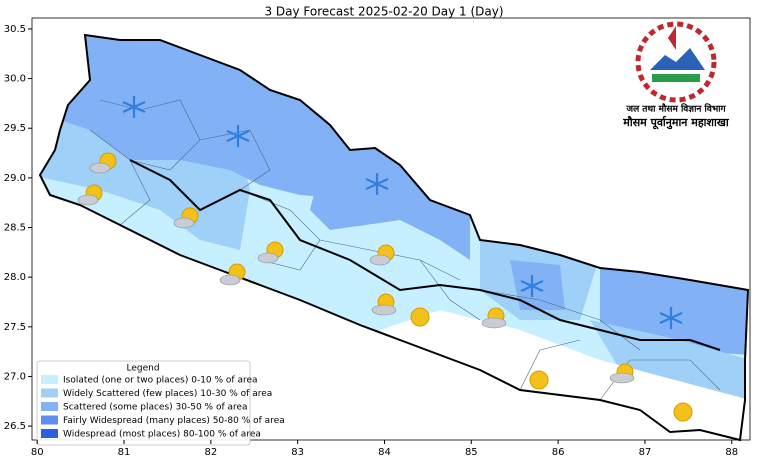 The height and width of the screenshot is (473, 768). Describe the element at coordinates (384, 452) in the screenshot. I see `x-tick-label: 84` at that location.